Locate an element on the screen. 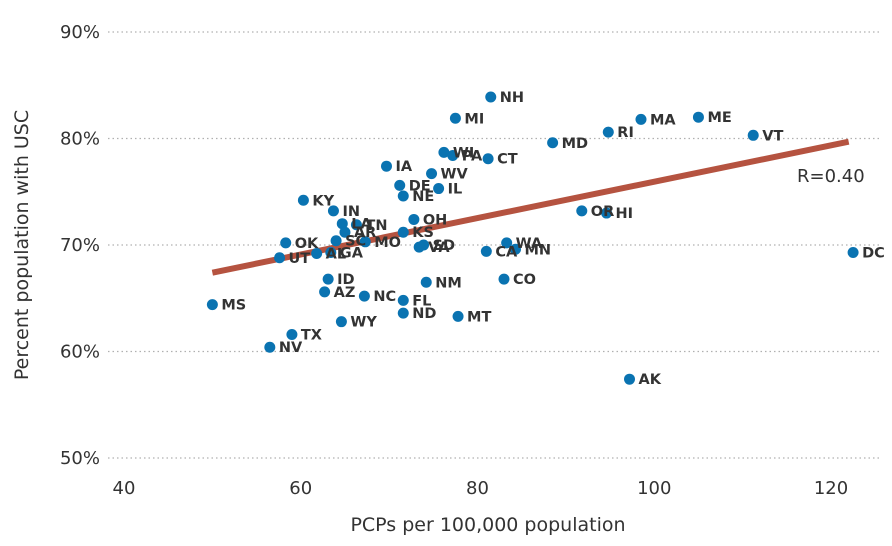 This screenshot has height=546, width=892. point-ca is located at coordinates (486, 251).